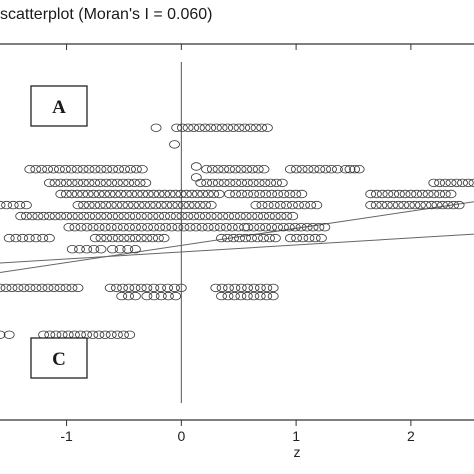 This screenshot has width=474, height=474. Describe the element at coordinates (59, 232) in the screenshot. I see `quadrant-labels: AC` at that location.